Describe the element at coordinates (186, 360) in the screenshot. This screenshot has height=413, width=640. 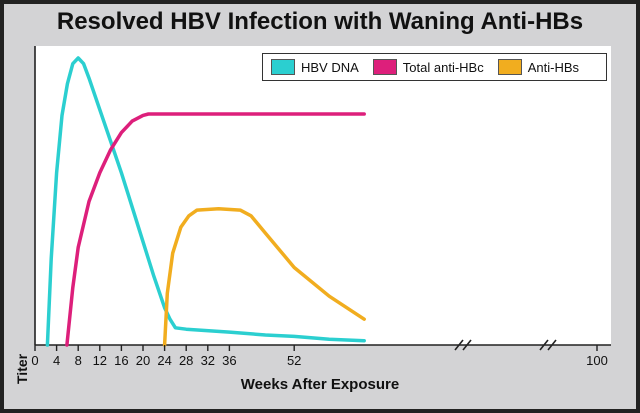
I see `x-tick-label: 28` at that location.